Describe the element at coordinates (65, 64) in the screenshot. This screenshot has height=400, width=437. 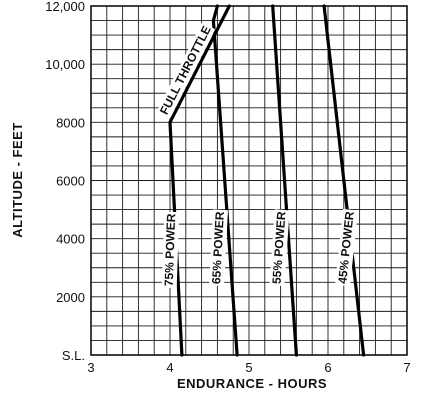
I see `y-tick-label: 10,000` at that location.